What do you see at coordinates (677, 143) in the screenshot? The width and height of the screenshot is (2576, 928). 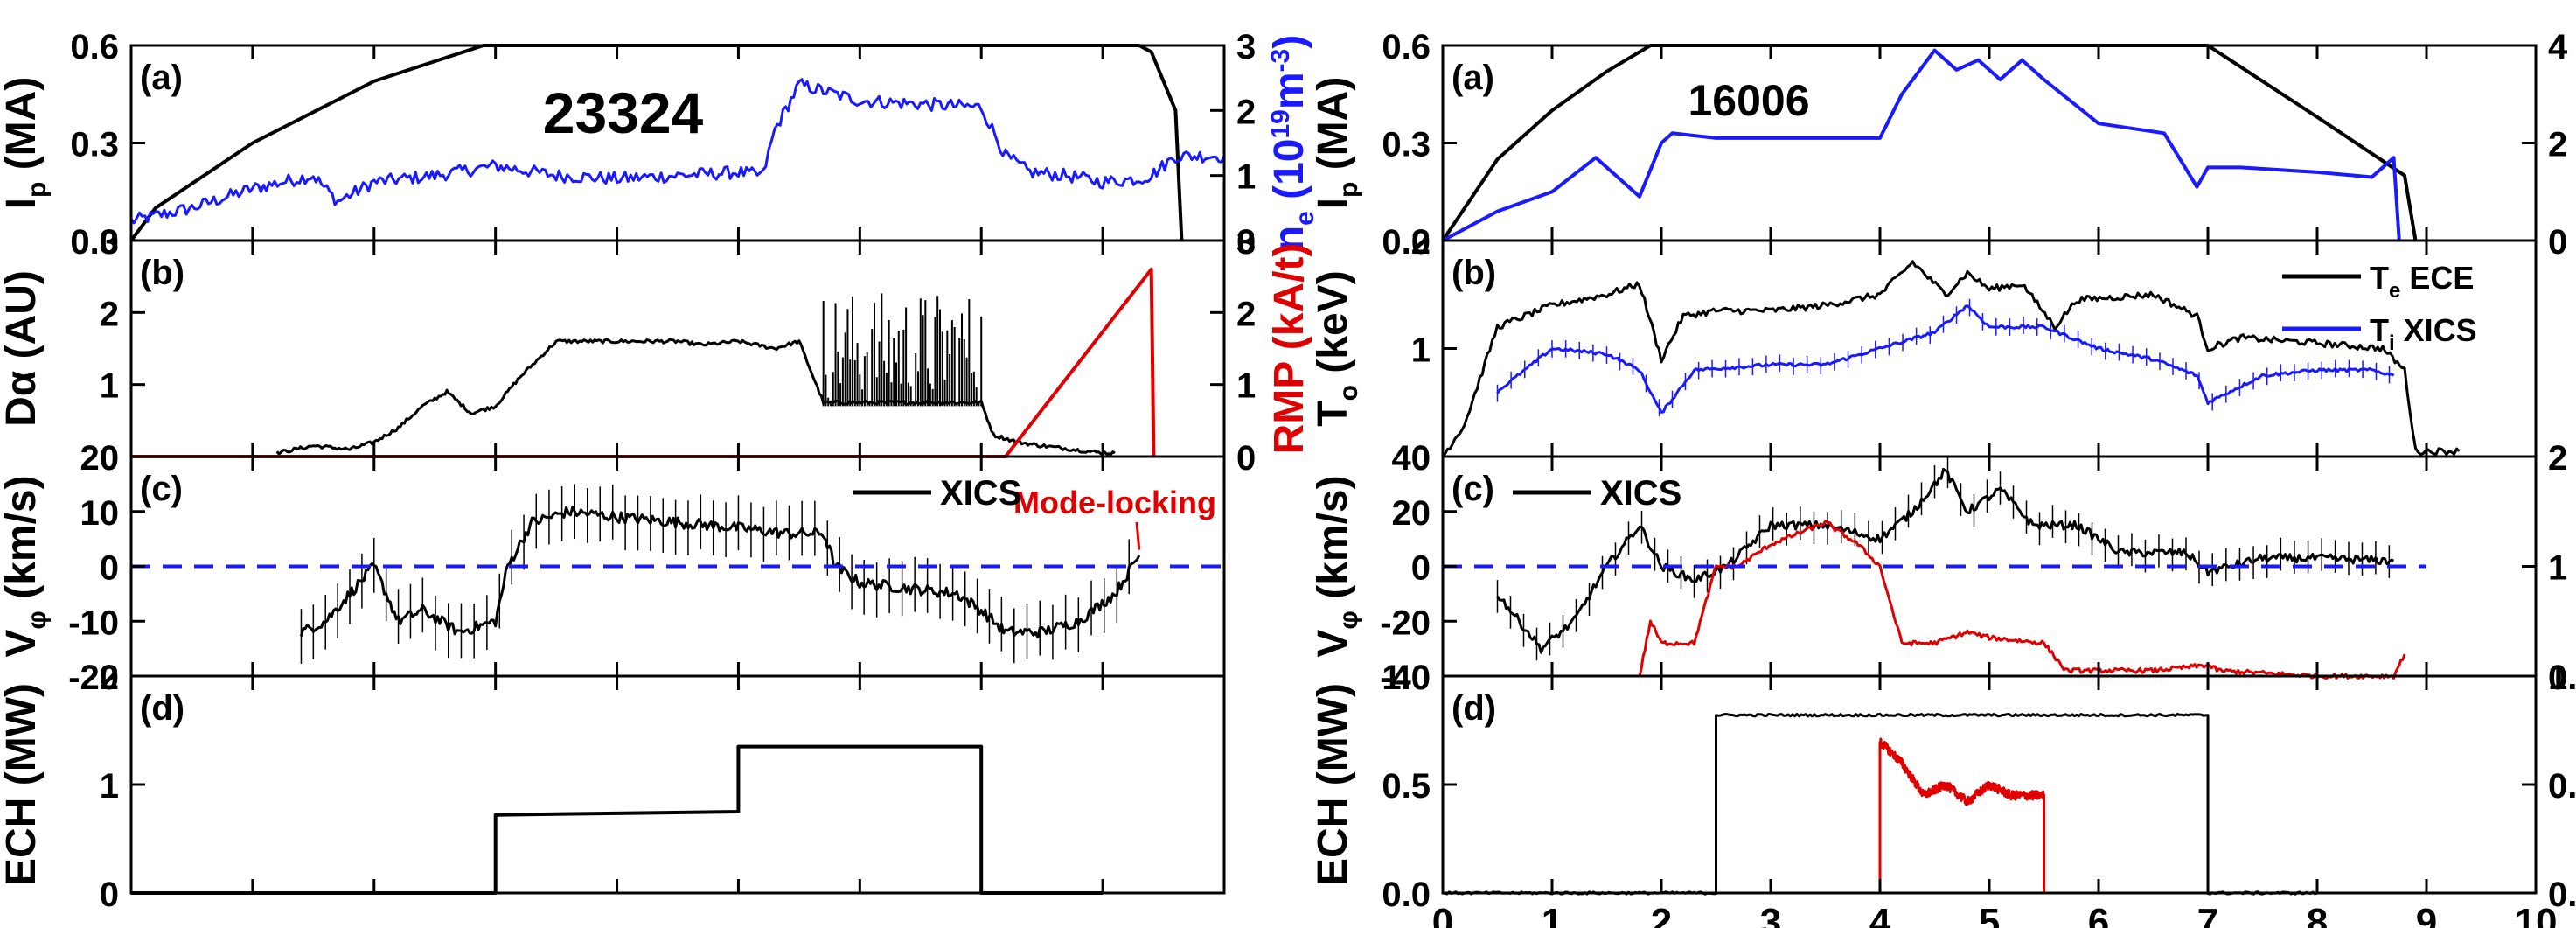 I see `xticks-left-a` at bounding box center [677, 143].